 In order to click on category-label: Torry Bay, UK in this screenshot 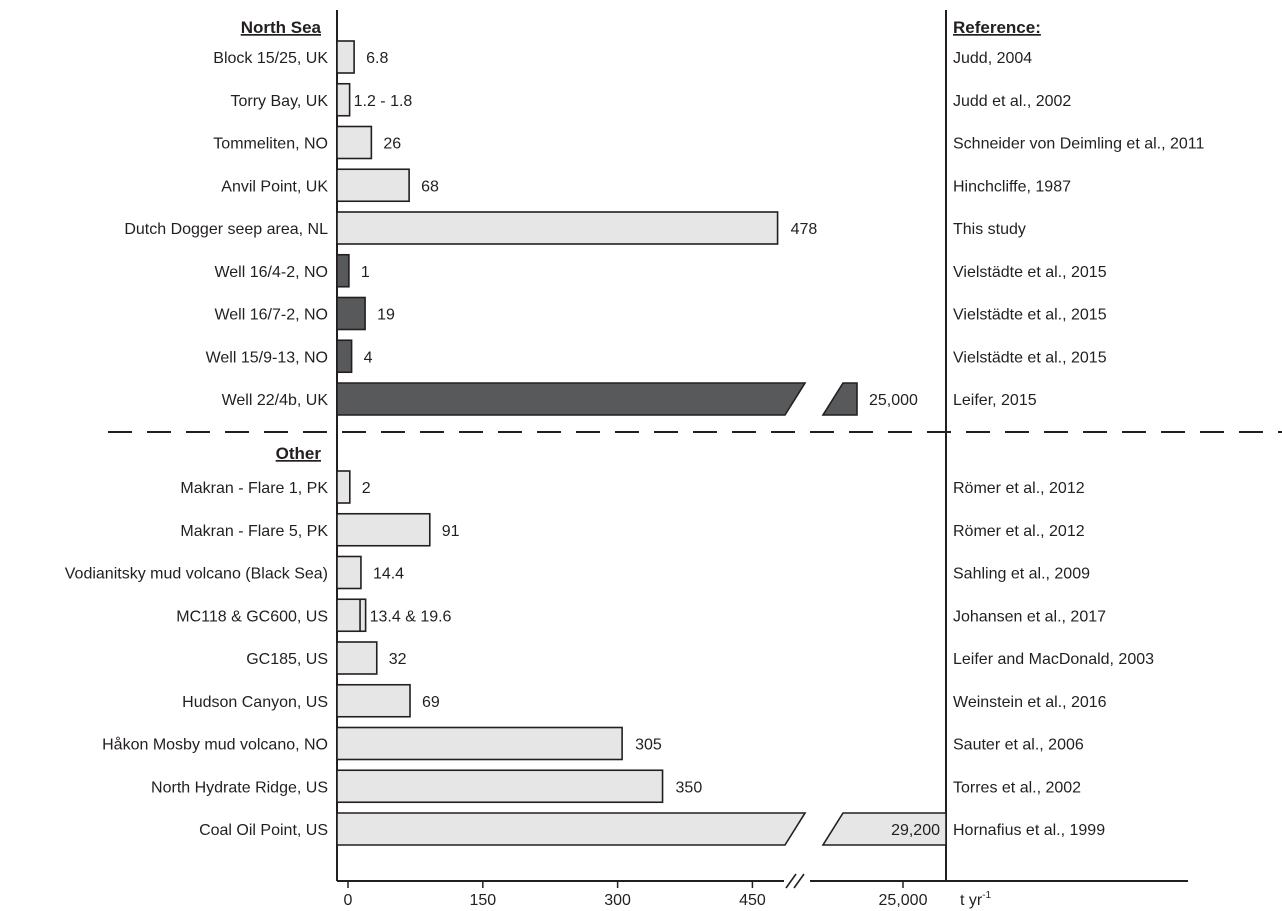, I will do `click(280, 101)`.